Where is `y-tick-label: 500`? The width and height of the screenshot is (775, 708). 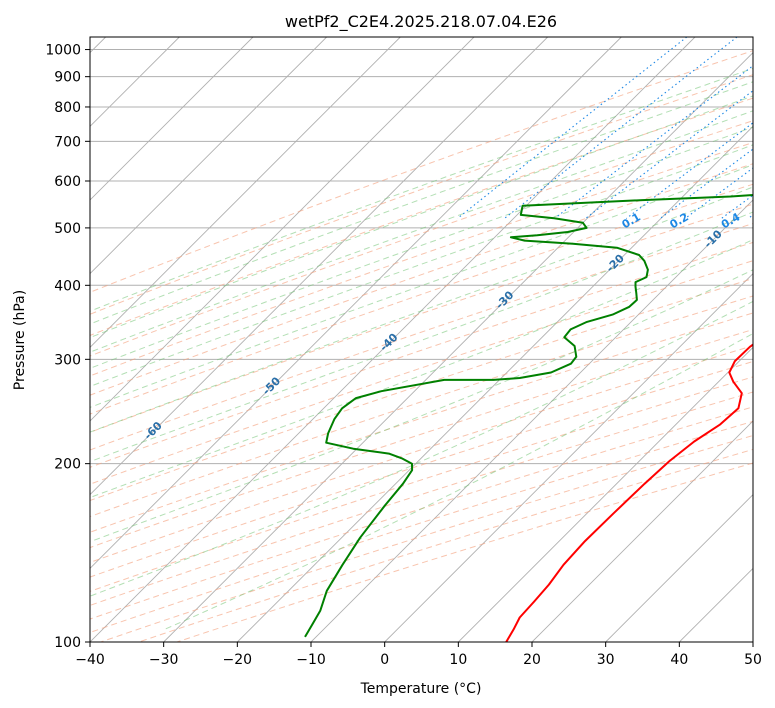
y-tick-label: 500 is located at coordinates (67, 229).